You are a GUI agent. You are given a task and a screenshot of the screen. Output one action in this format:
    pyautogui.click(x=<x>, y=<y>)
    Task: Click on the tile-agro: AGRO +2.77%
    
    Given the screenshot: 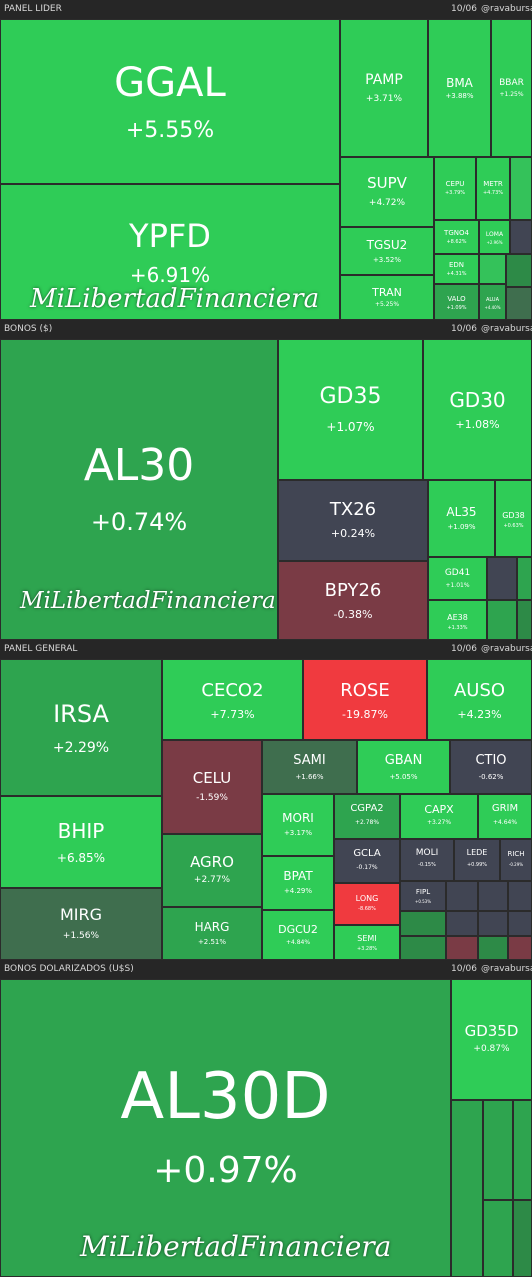 What is the action you would take?
    pyautogui.click(x=212, y=870)
    